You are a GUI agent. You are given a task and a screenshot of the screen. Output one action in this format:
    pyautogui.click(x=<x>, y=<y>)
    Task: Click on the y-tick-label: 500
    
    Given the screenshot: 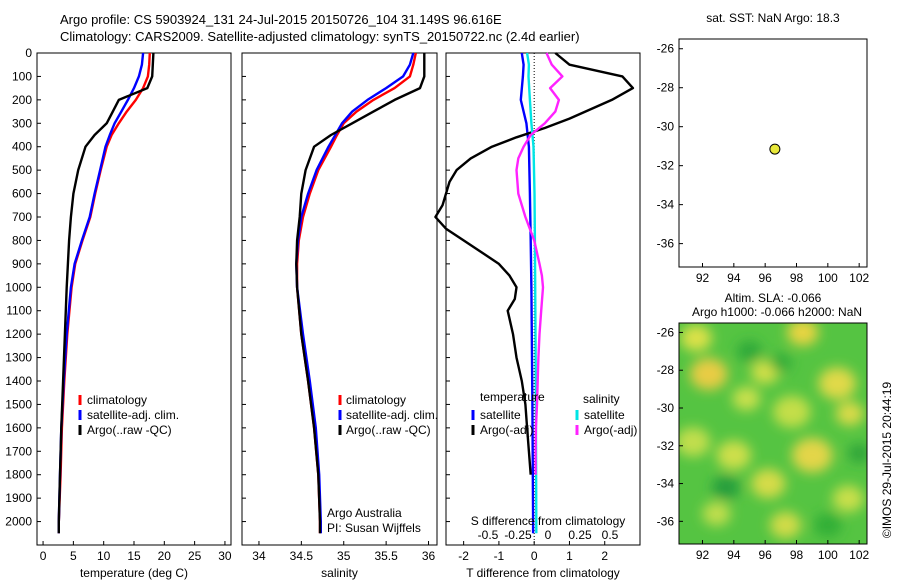 What is the action you would take?
    pyautogui.click(x=22, y=170)
    